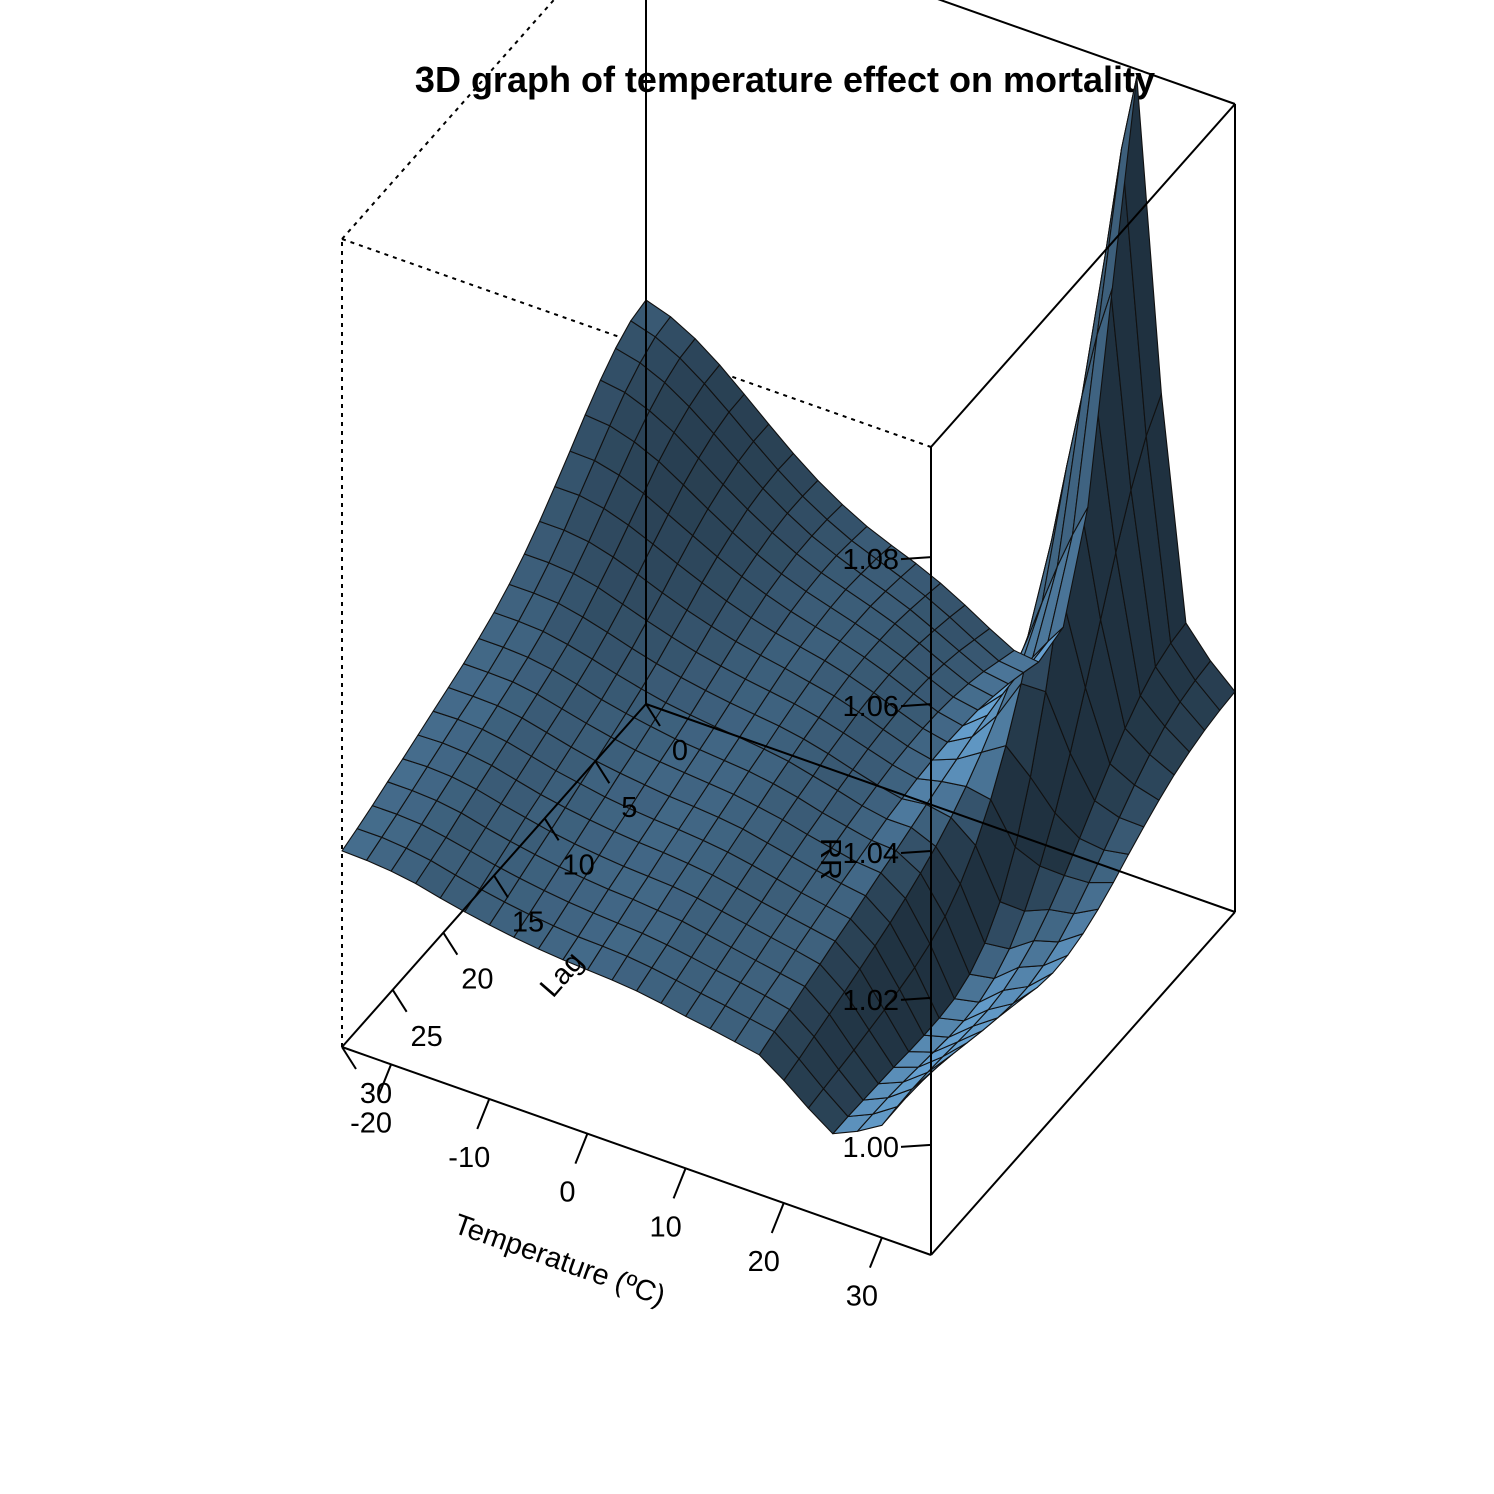 Image resolution: width=1494 pixels, height=1494 pixels. What do you see at coordinates (764, 1262) in the screenshot?
I see `temperature-tick-label: 20` at bounding box center [764, 1262].